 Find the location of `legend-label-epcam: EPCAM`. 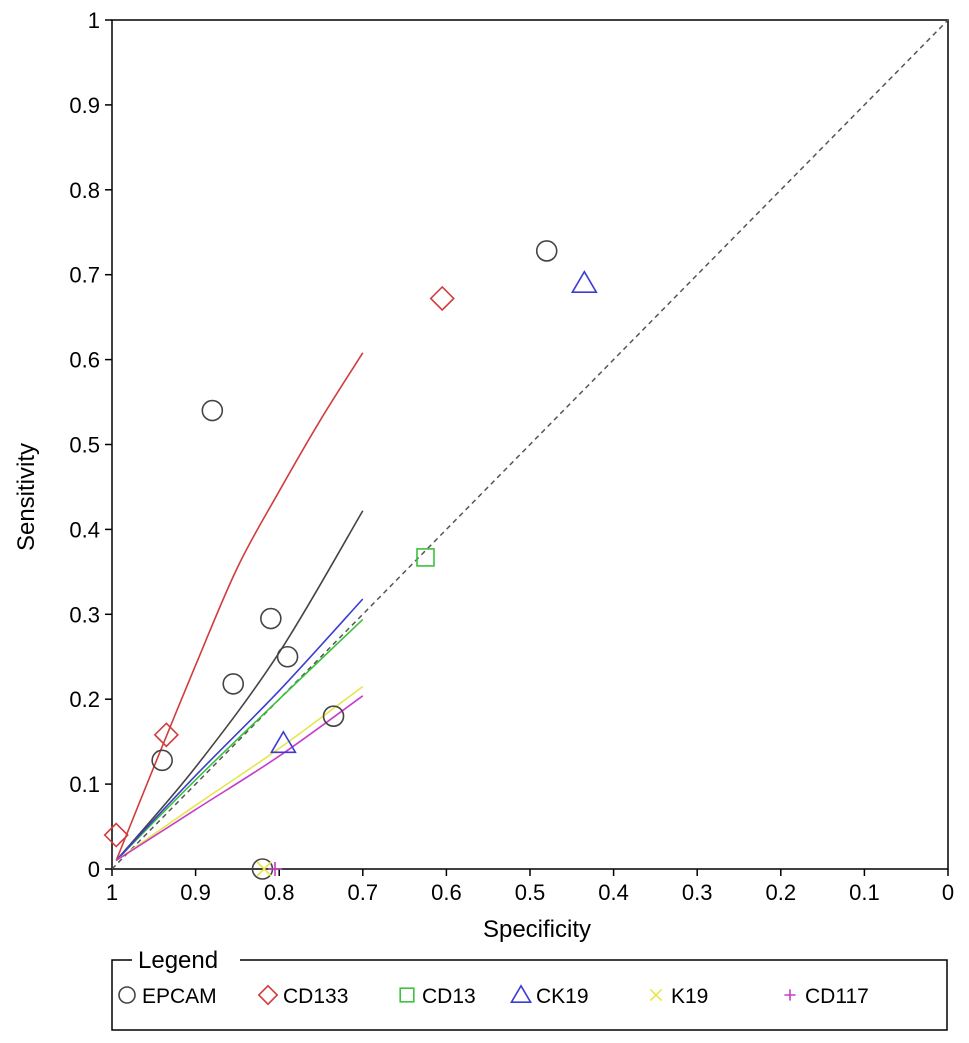

legend-label-epcam: EPCAM is located at coordinates (179, 996).